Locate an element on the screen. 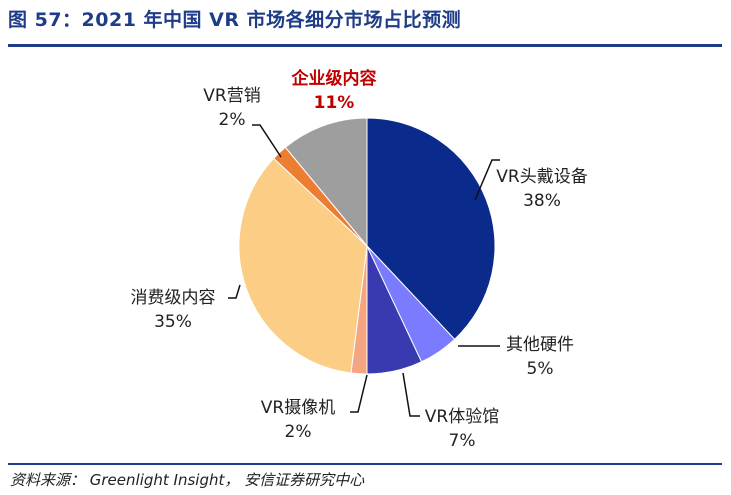 The image size is (731, 495). slice-label: VR摄像机 is located at coordinates (298, 408).